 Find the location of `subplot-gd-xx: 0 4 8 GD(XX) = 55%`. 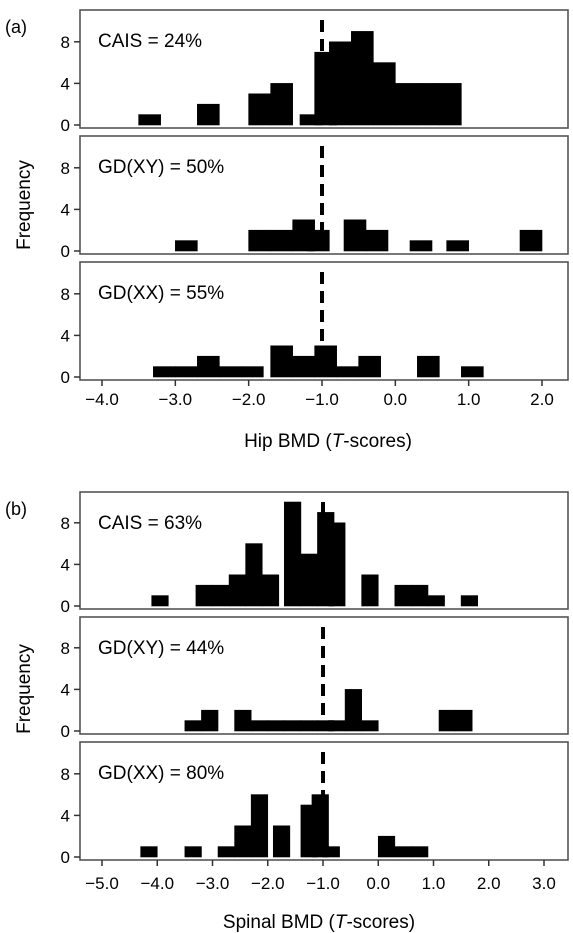

subplot-gd-xx: 0 4 8 GD(XX) = 55% is located at coordinates (315, 324).